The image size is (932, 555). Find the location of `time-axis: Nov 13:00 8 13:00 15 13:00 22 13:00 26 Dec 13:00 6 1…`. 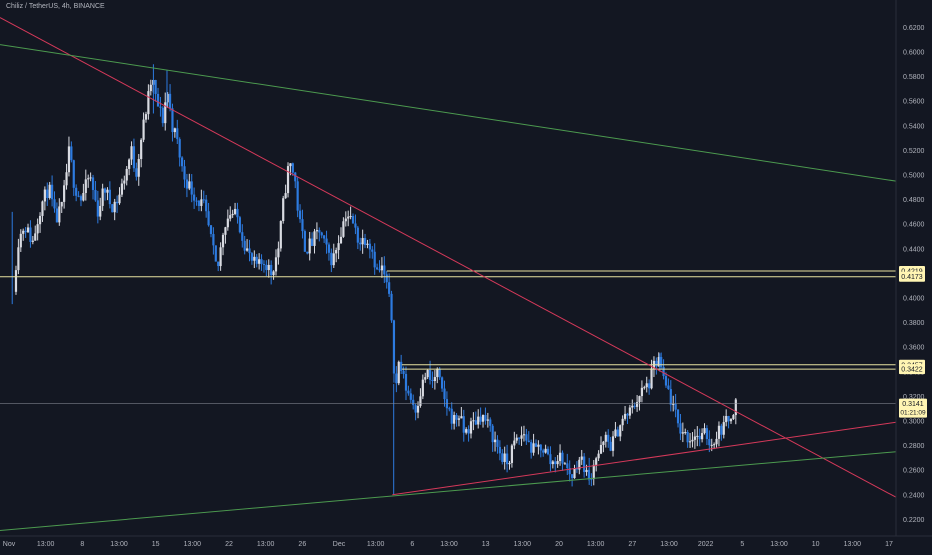

time-axis: Nov 13:00 8 13:00 15 13:00 22 13:00 26 Dec 13:00 6 1… is located at coordinates (448, 544).